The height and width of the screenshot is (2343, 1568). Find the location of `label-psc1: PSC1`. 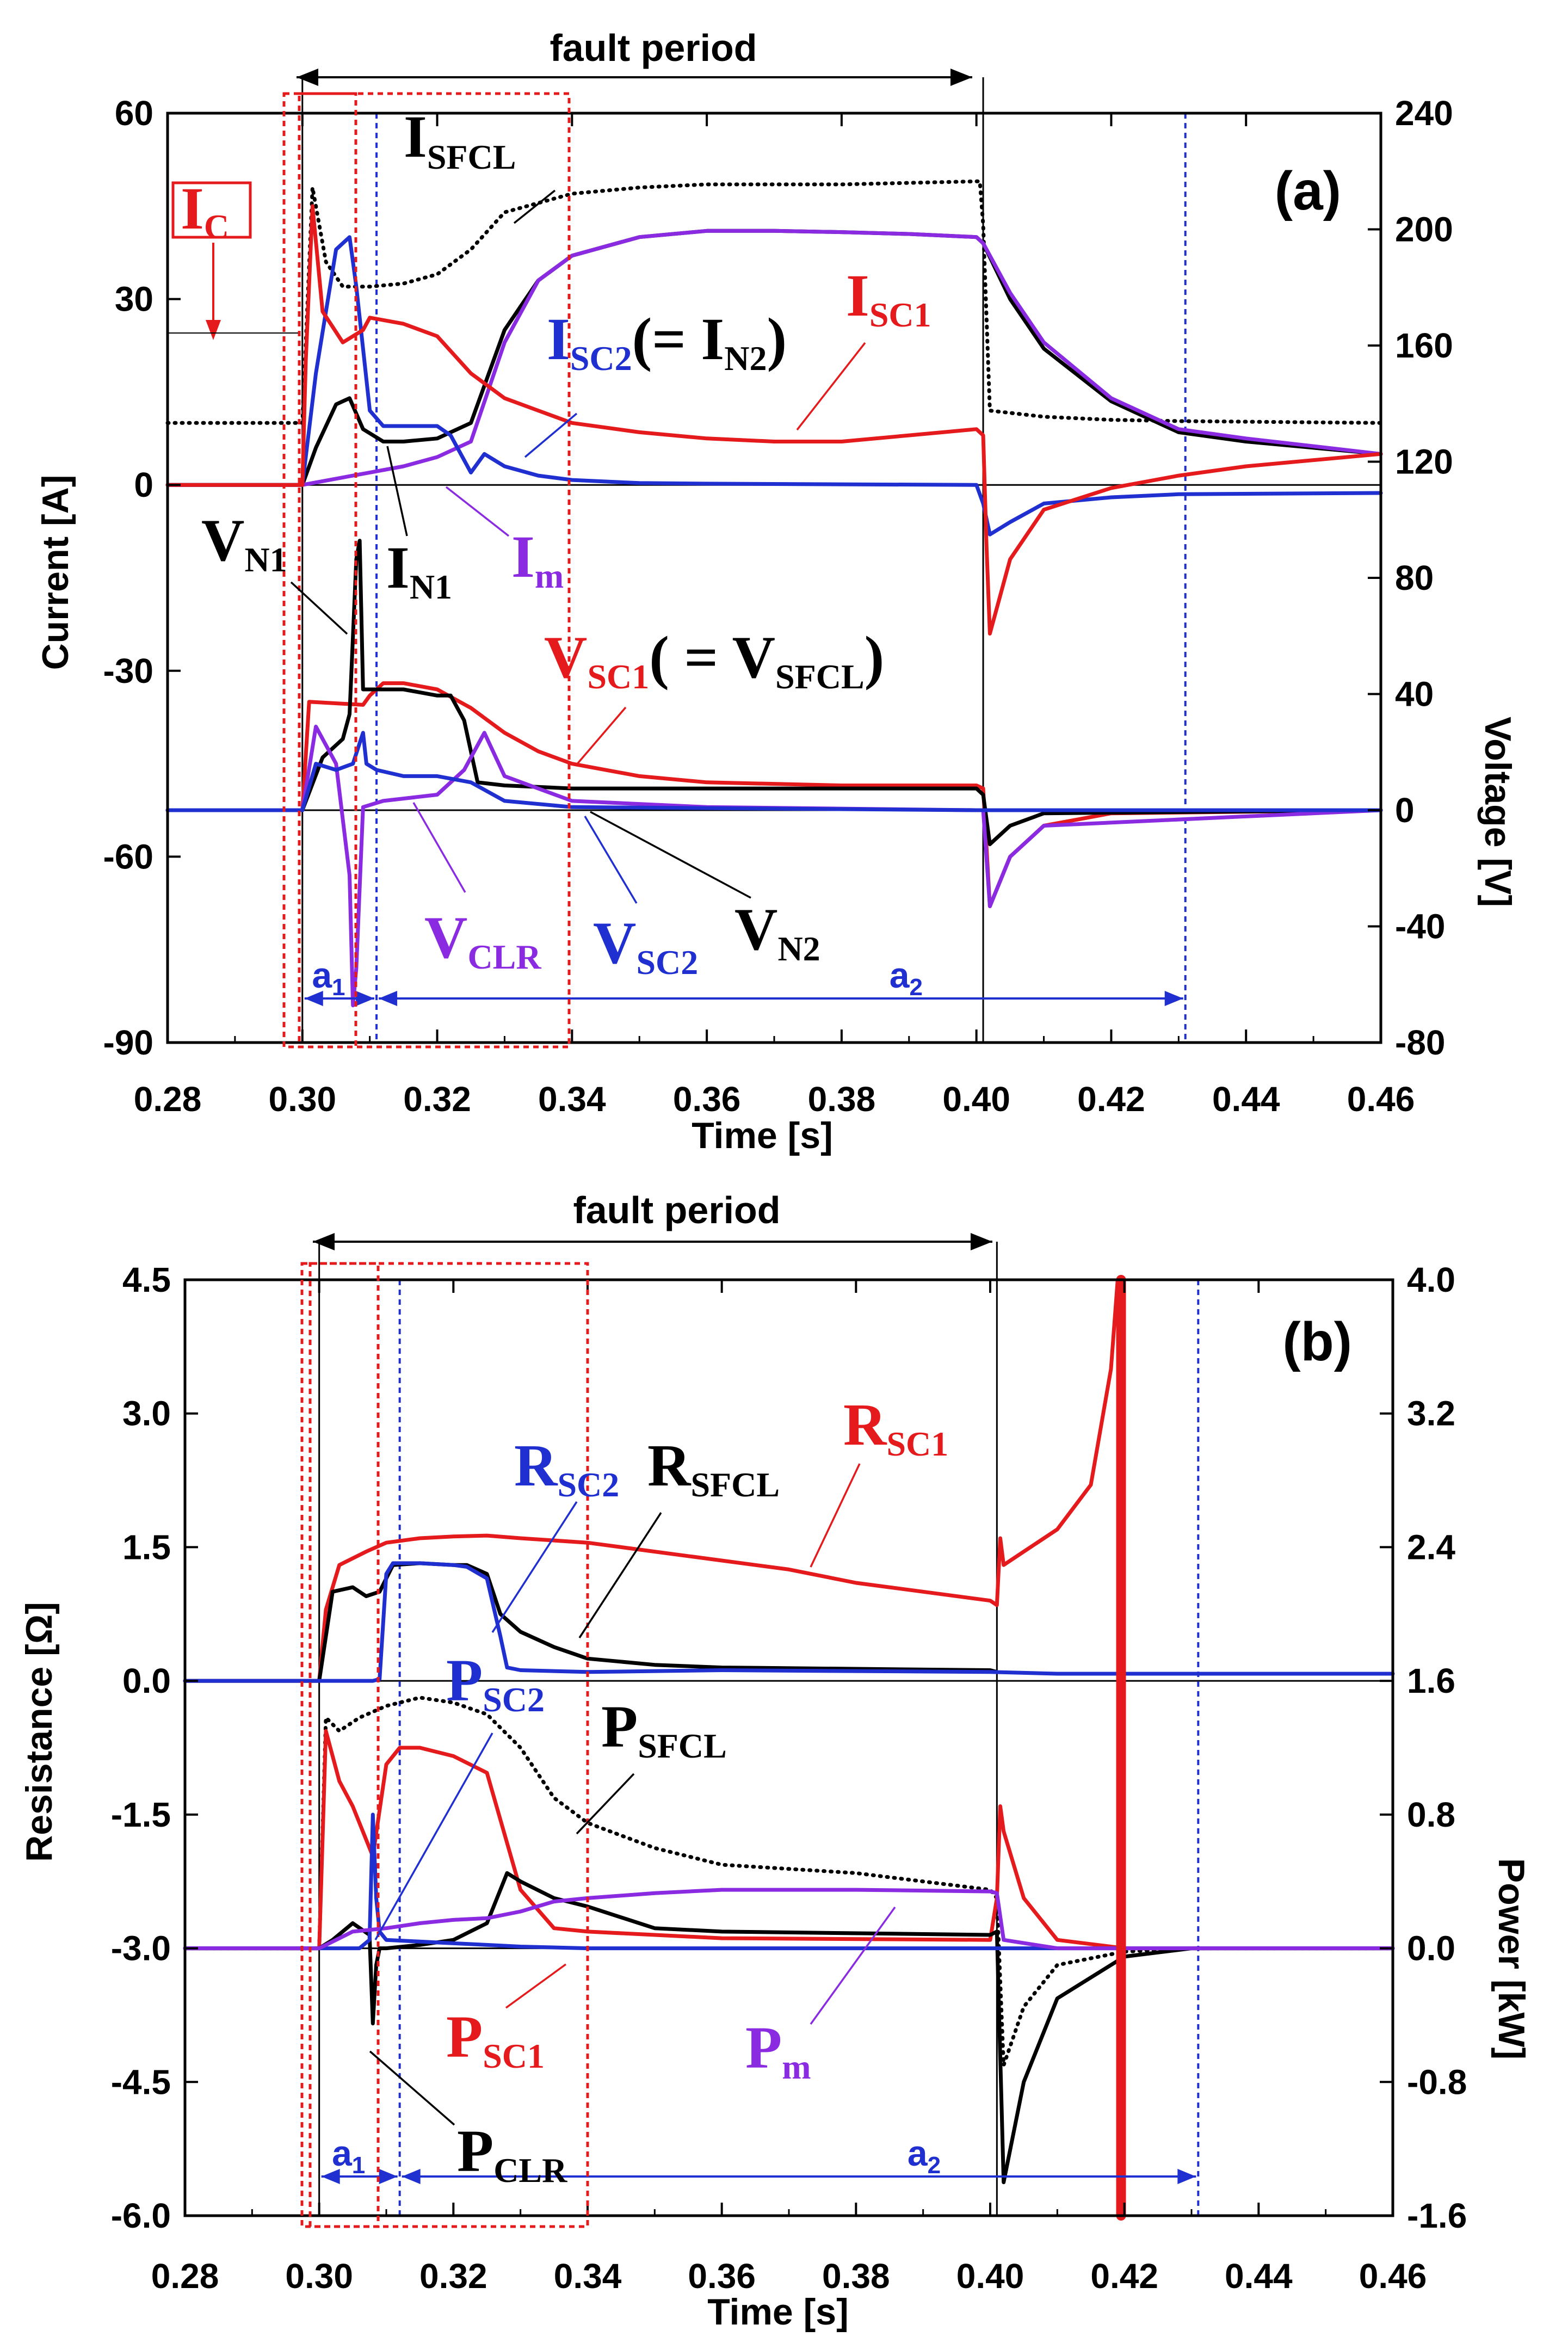

label-psc1: PSC1 is located at coordinates (495, 2039).